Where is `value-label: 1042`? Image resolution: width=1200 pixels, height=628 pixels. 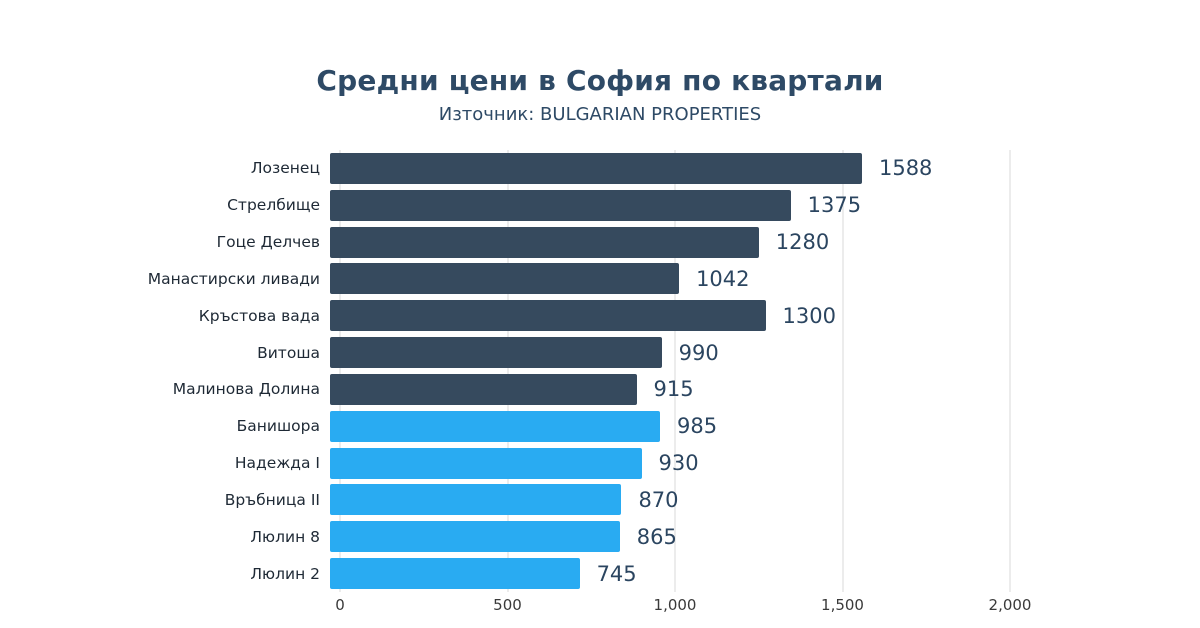
value-label: 1042 is located at coordinates (723, 278).